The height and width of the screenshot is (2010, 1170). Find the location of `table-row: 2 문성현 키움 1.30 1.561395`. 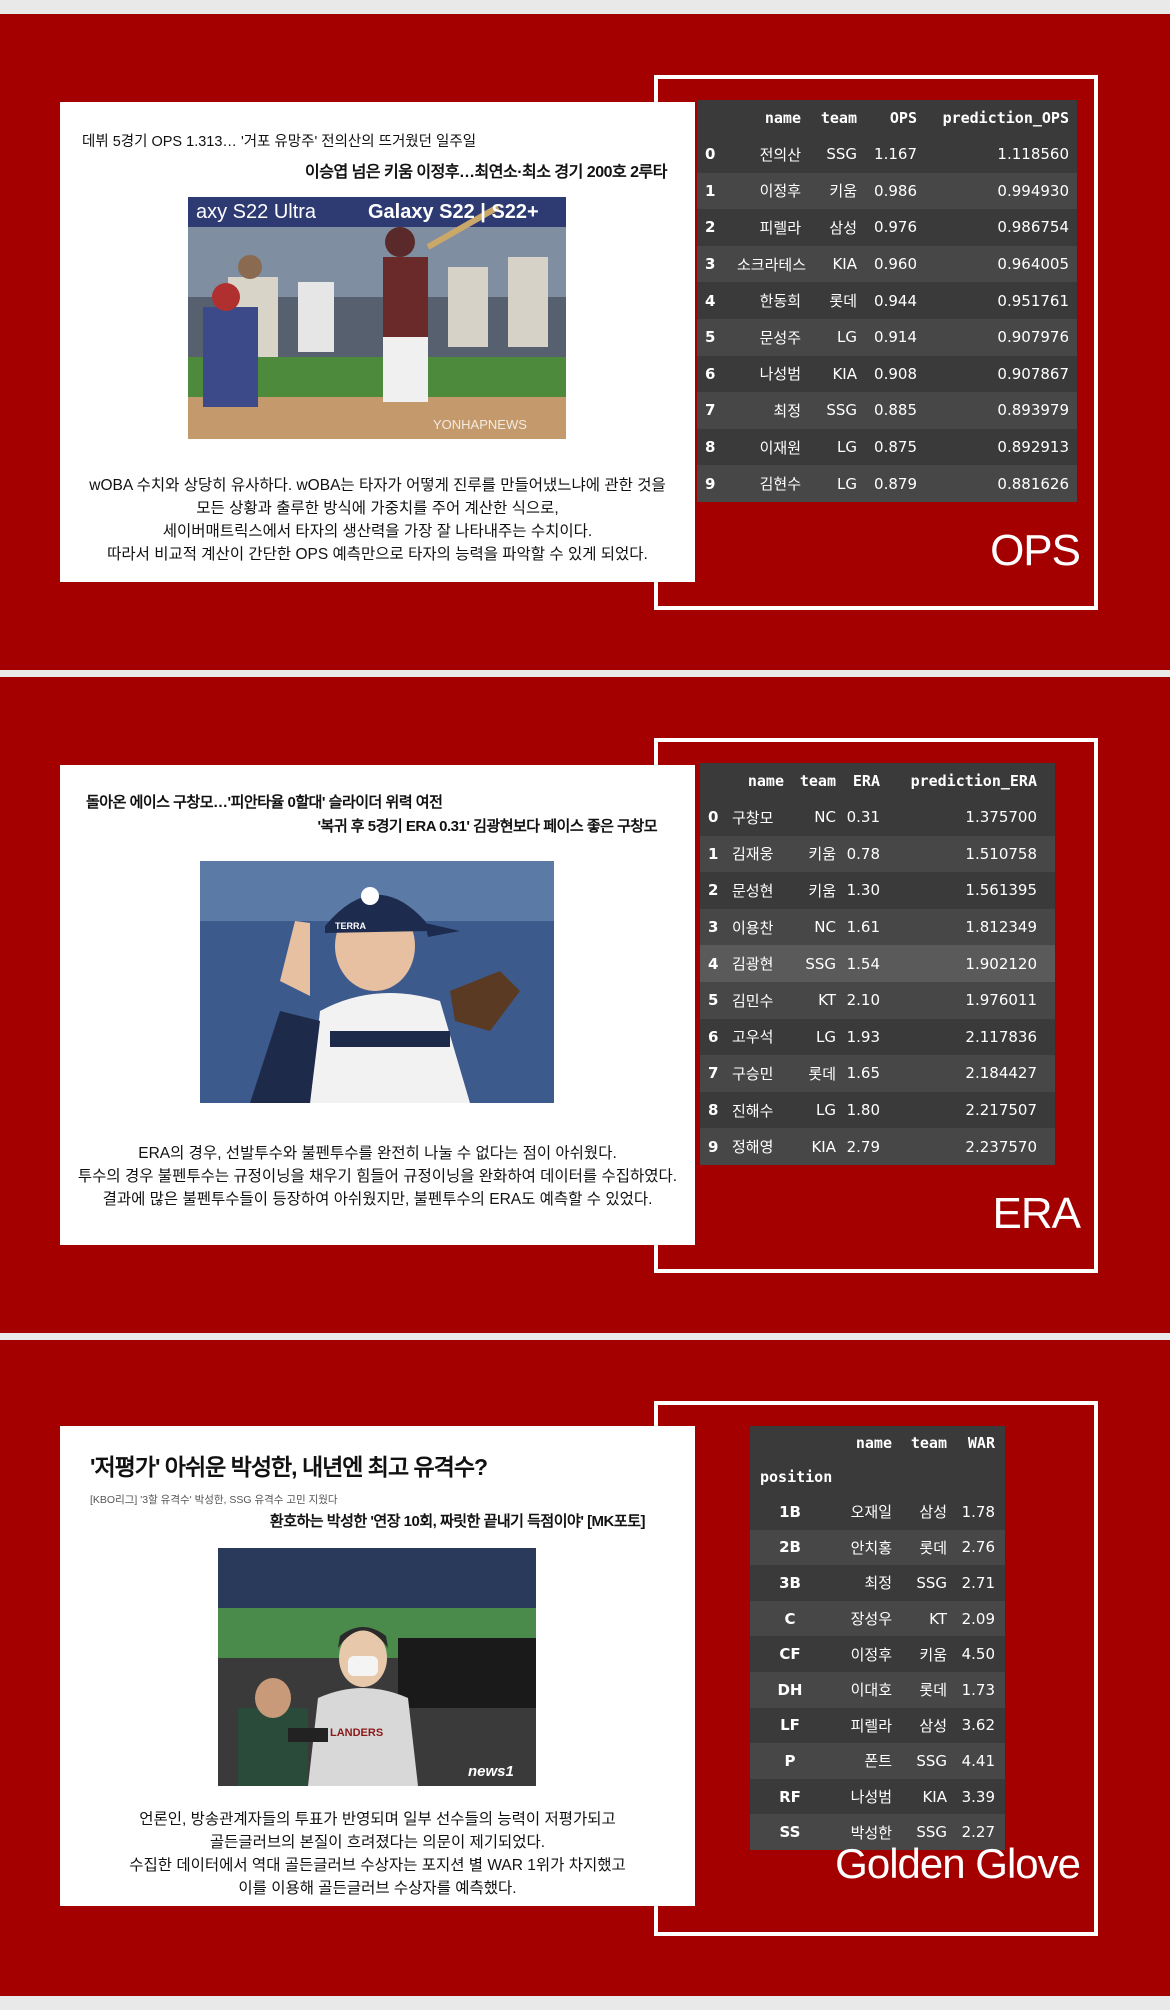

table-row: 2 문성현 키움 1.30 1.561395 is located at coordinates (877, 890).